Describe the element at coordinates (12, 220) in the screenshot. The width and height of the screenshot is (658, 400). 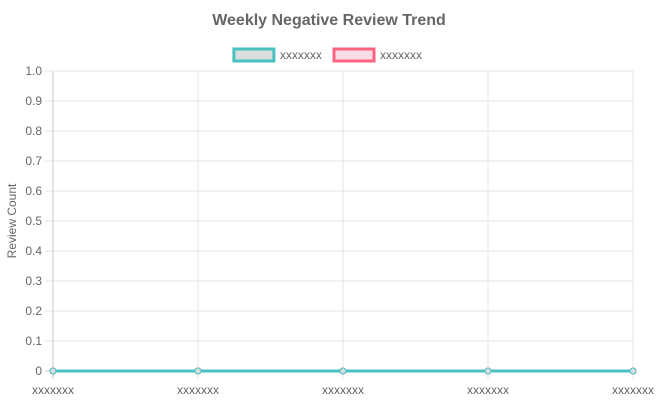
I see `y-axis-title: Review Count` at that location.